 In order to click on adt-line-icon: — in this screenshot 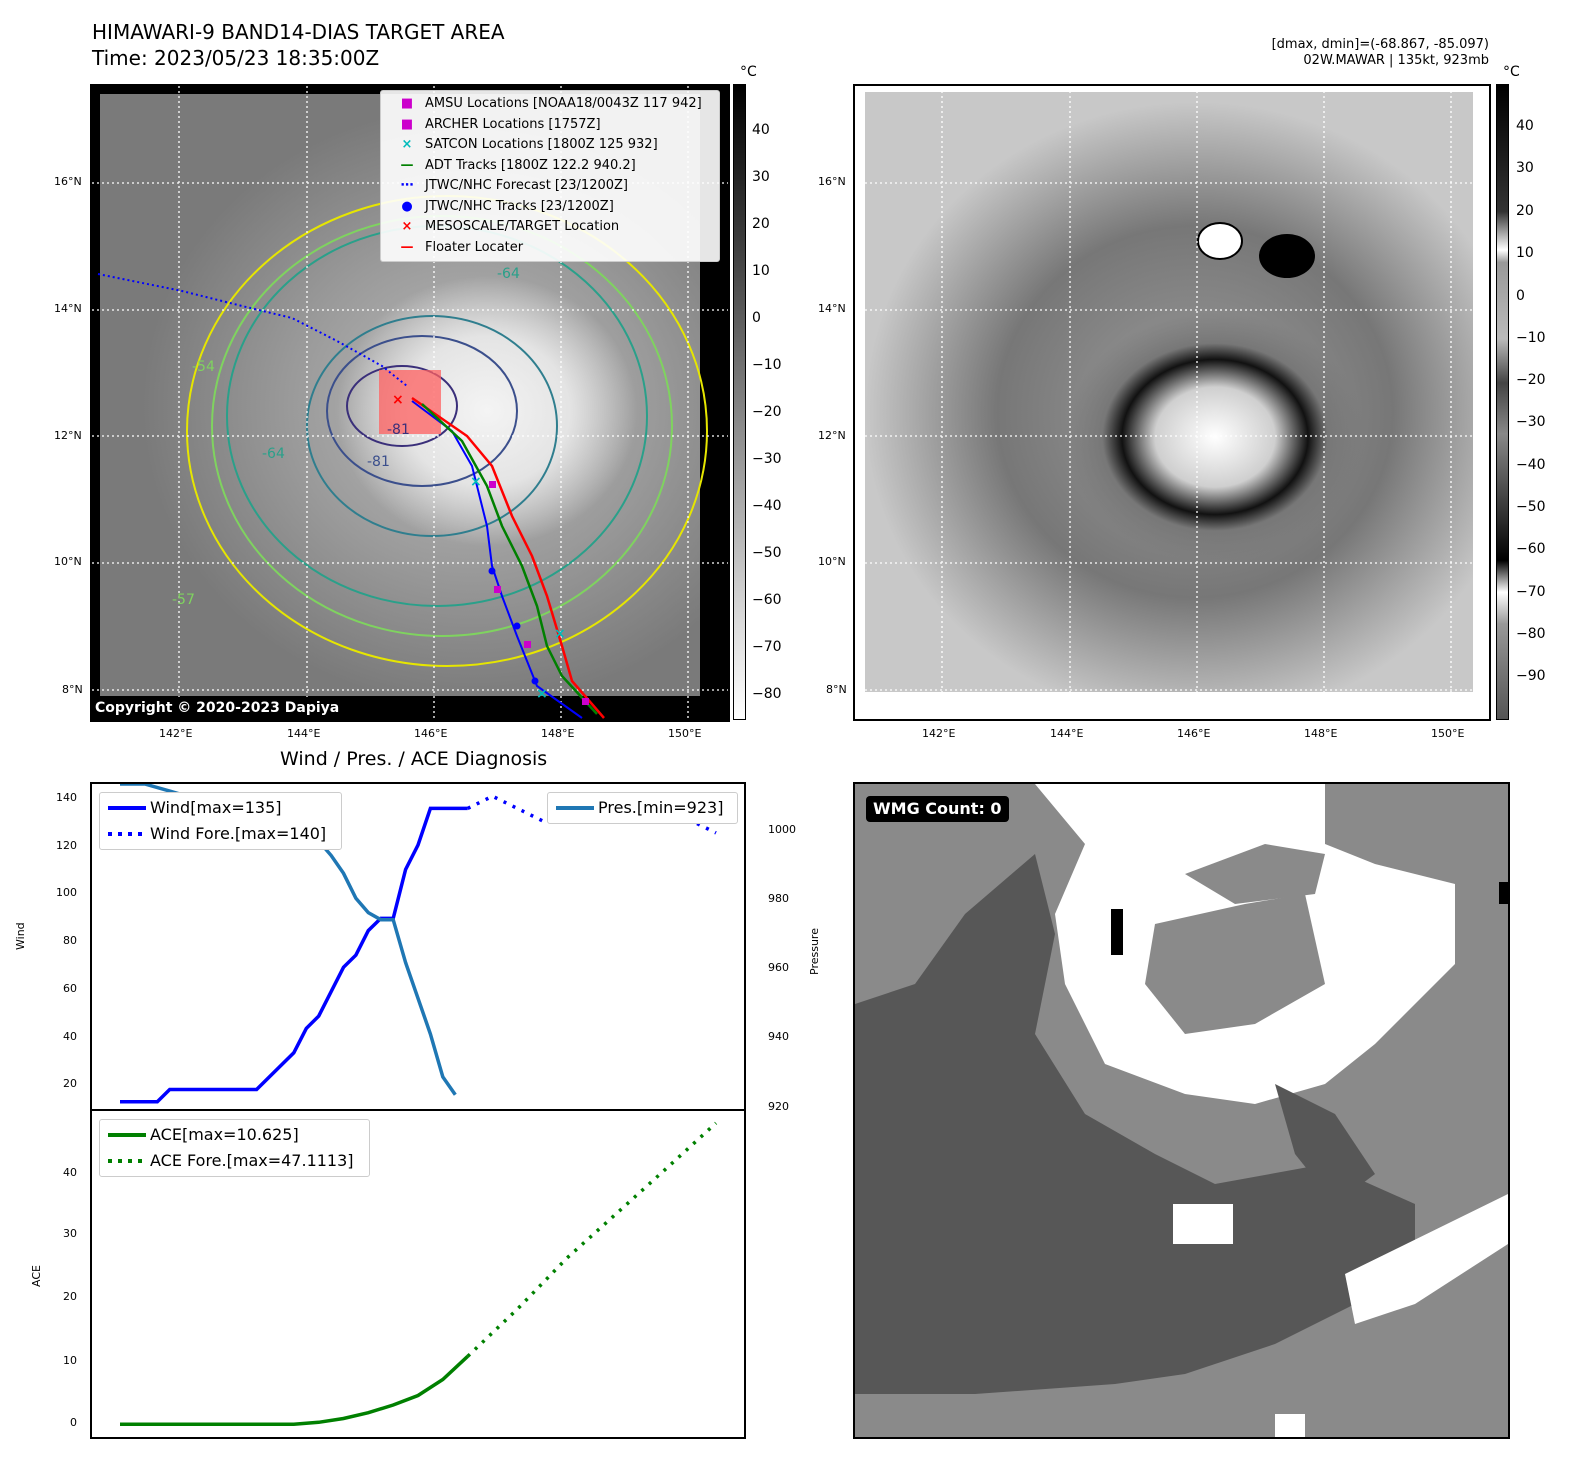, I will do `click(407, 165)`.